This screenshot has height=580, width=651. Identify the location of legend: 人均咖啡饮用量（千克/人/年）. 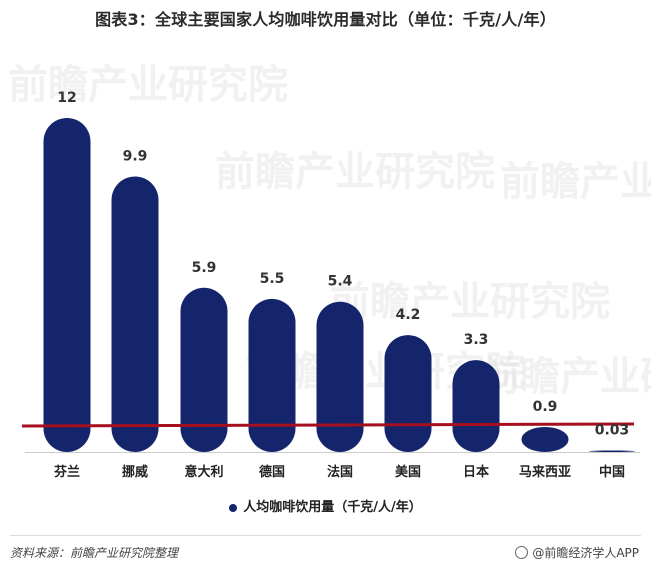
(325, 505).